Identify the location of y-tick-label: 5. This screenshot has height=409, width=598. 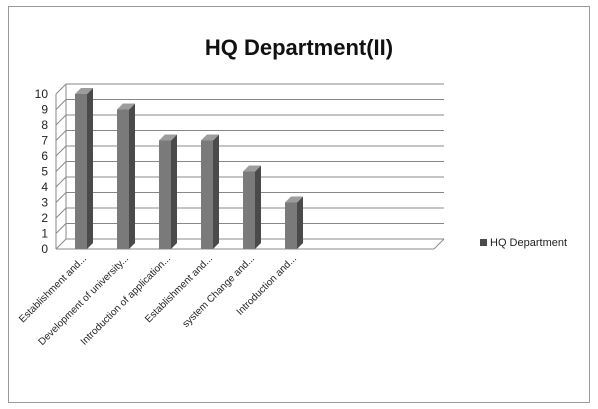
(44, 172).